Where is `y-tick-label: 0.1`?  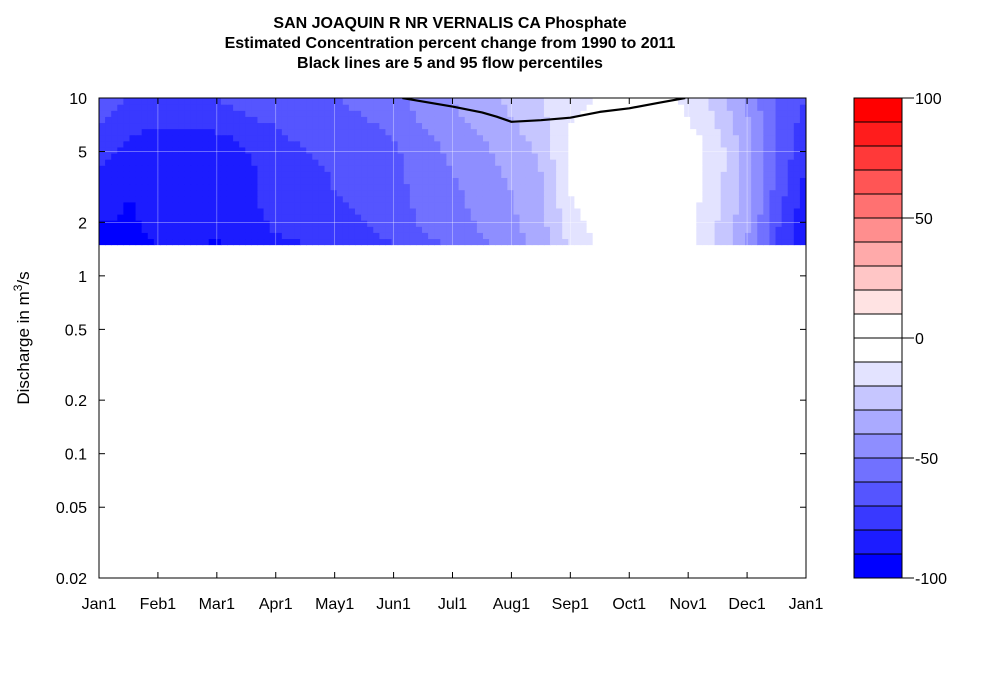 y-tick-label: 0.1 is located at coordinates (76, 455).